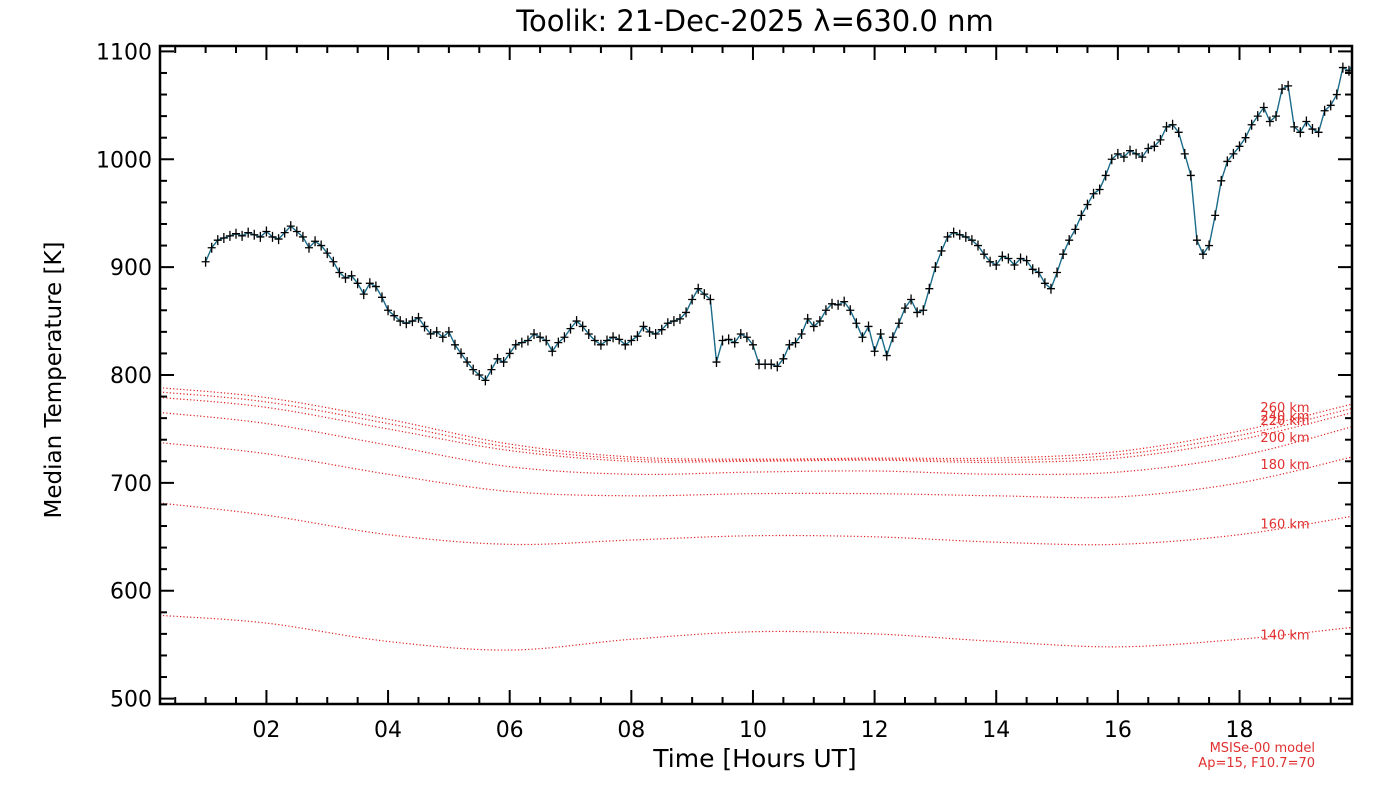  What do you see at coordinates (1284, 438) in the screenshot?
I see `model-label-200-km: 200 km` at bounding box center [1284, 438].